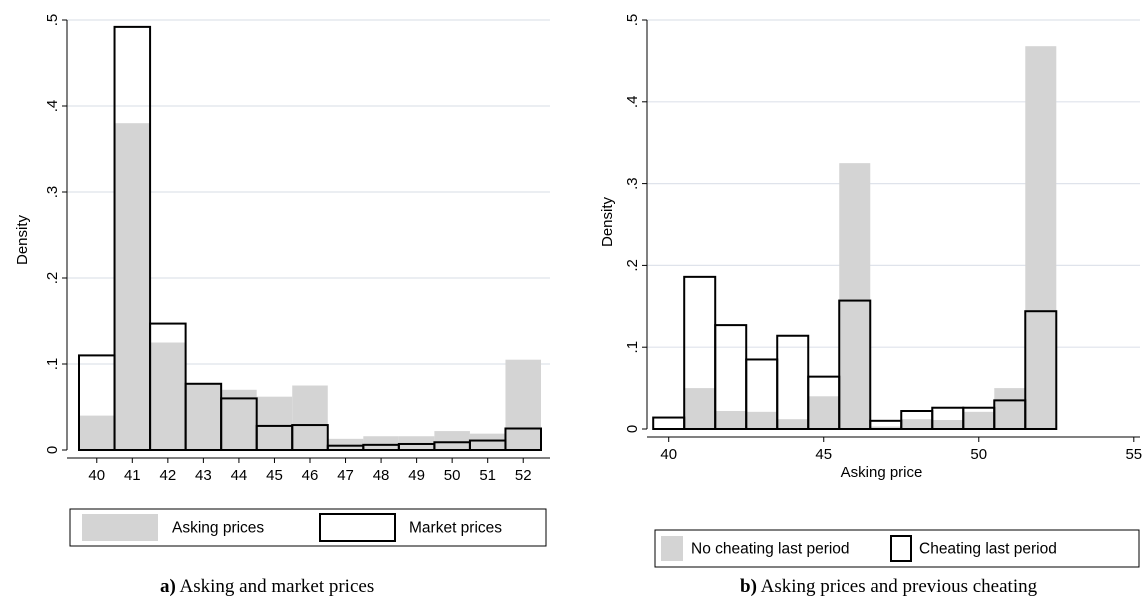  I want to click on legend-label: Cheating last period, so click(988, 549).